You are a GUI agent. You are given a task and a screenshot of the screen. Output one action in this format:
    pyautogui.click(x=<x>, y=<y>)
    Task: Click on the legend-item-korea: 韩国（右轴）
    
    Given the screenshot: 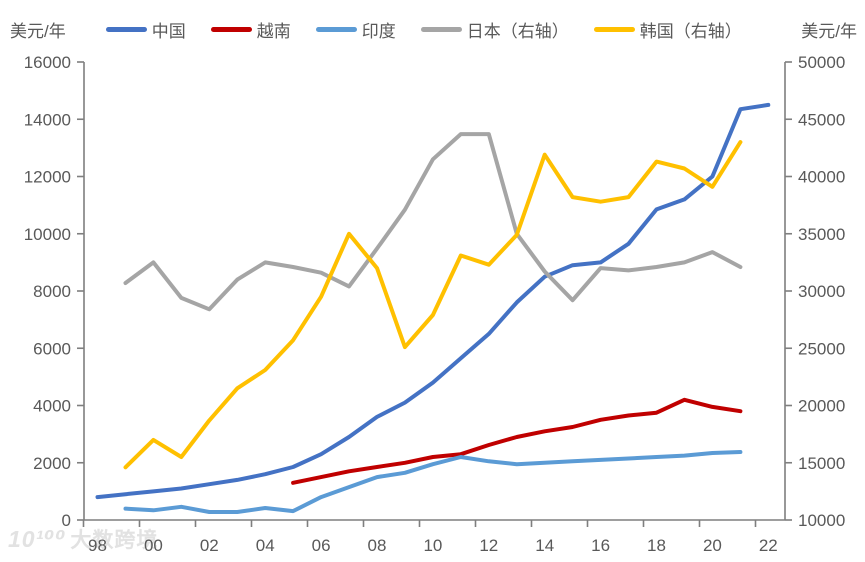 What is the action you would take?
    pyautogui.click(x=667, y=29)
    